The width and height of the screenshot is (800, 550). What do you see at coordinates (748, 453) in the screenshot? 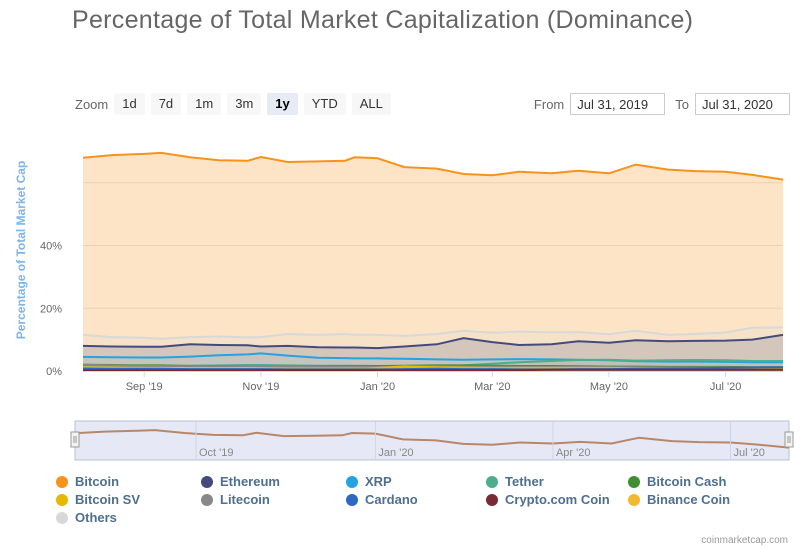
I see `navigator-tick-label: Jul '20` at bounding box center [748, 453].